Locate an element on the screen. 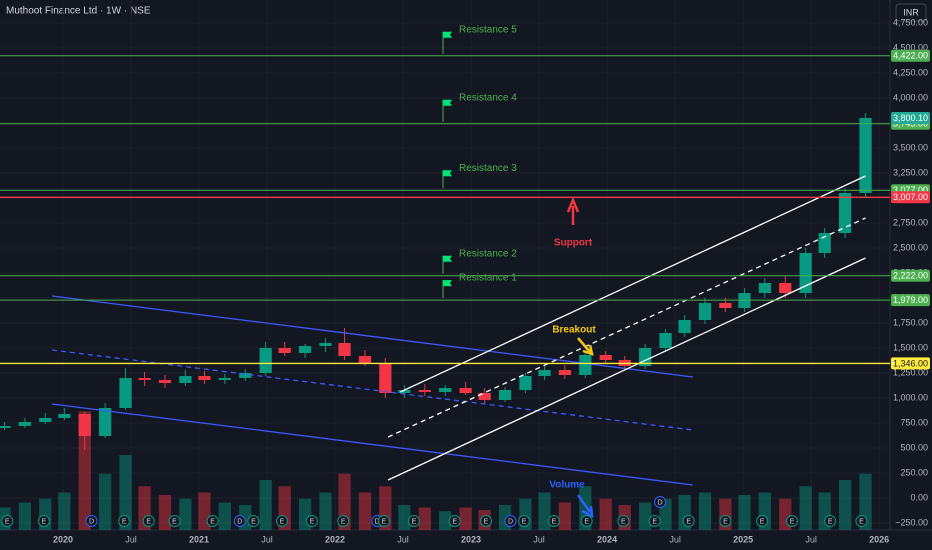 The height and width of the screenshot is (550, 932). y-tick-label: 750.00 is located at coordinates (914, 422).